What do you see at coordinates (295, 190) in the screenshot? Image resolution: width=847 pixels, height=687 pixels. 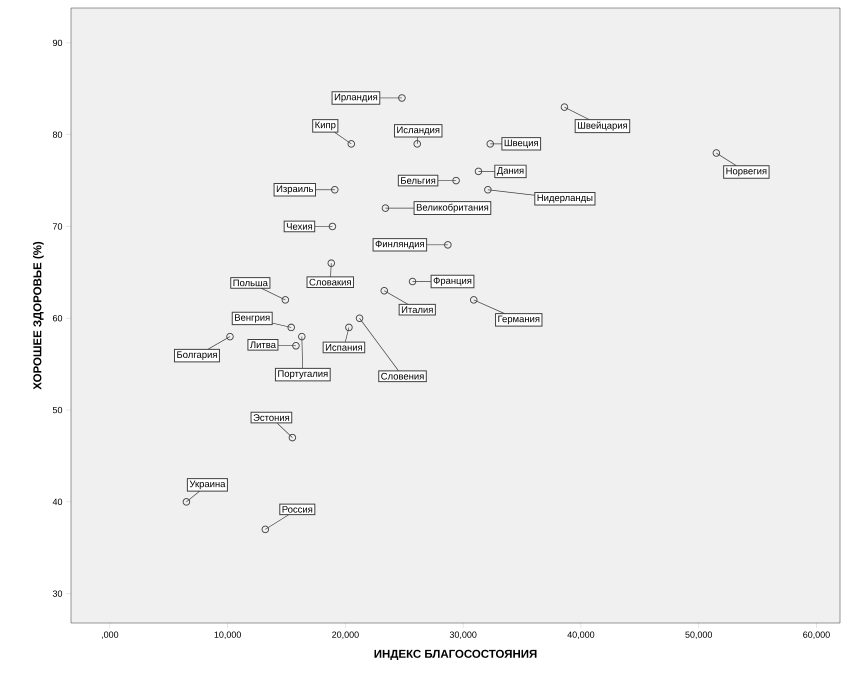 I see `annotation: Израиль` at bounding box center [295, 190].